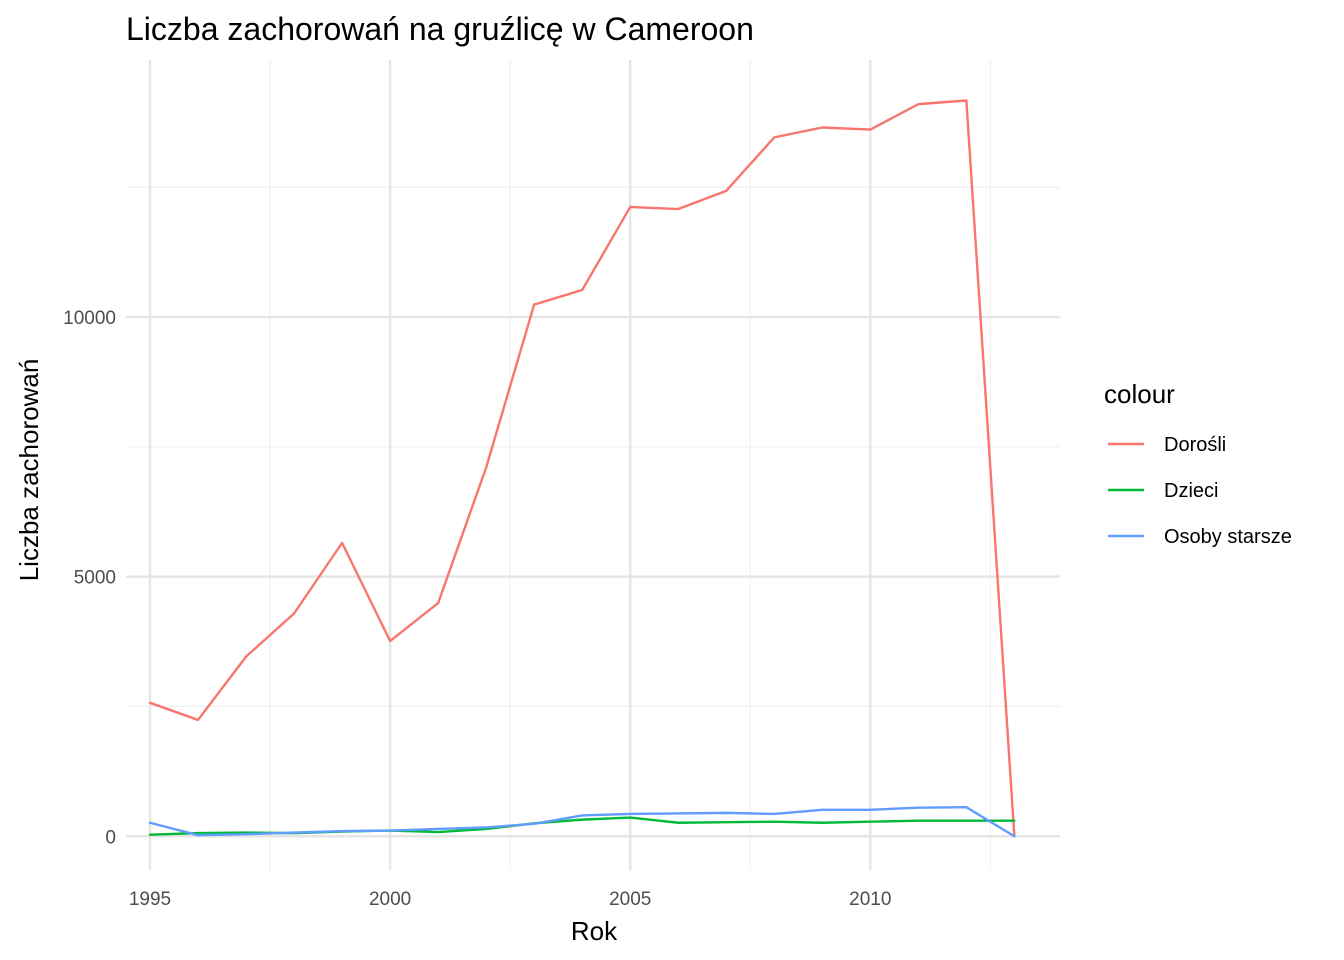  What do you see at coordinates (582, 821) in the screenshot?
I see `series-line-osoby-starsze` at bounding box center [582, 821].